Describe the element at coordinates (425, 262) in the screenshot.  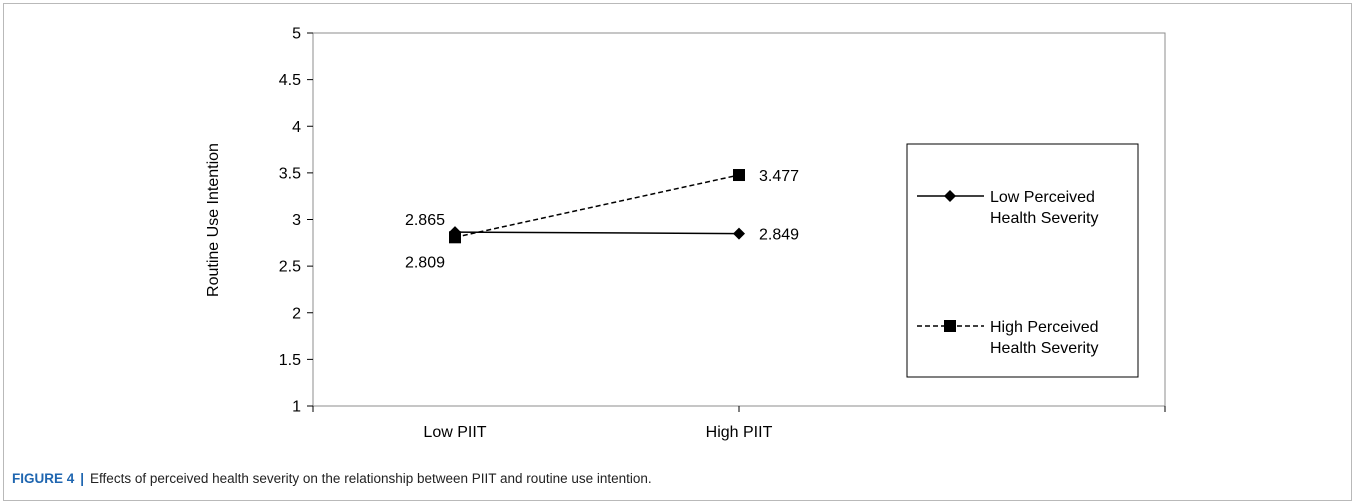
I see `data-label: 2.809` at that location.